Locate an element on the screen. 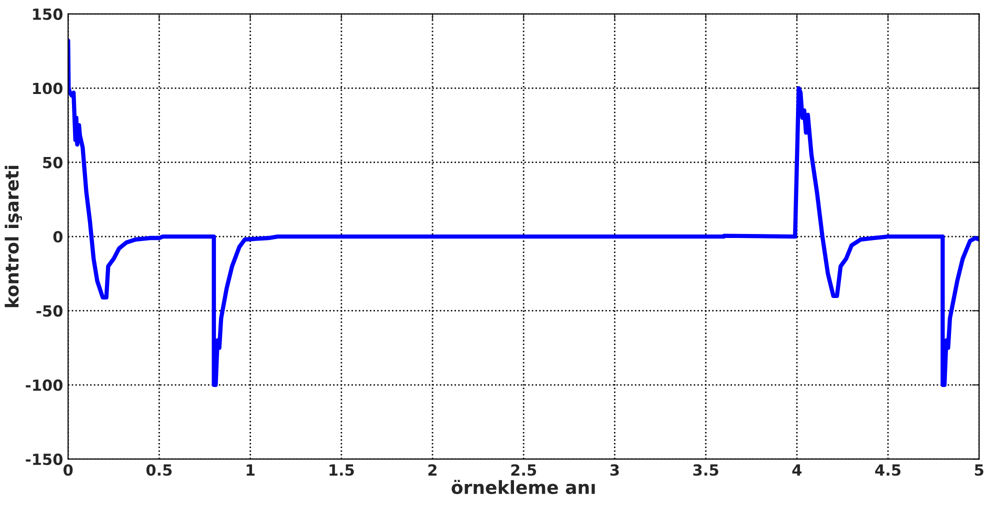  y-tick-label: -100 is located at coordinates (44, 385).